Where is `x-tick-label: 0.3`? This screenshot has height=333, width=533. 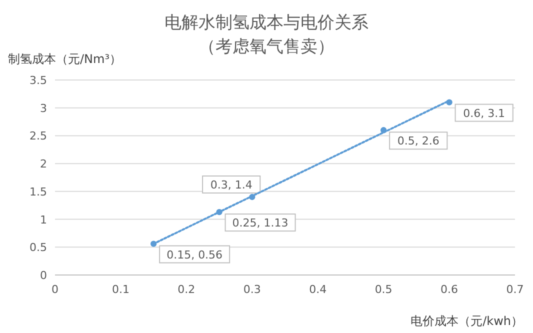 x-tick-label: 0.3 is located at coordinates (252, 289).